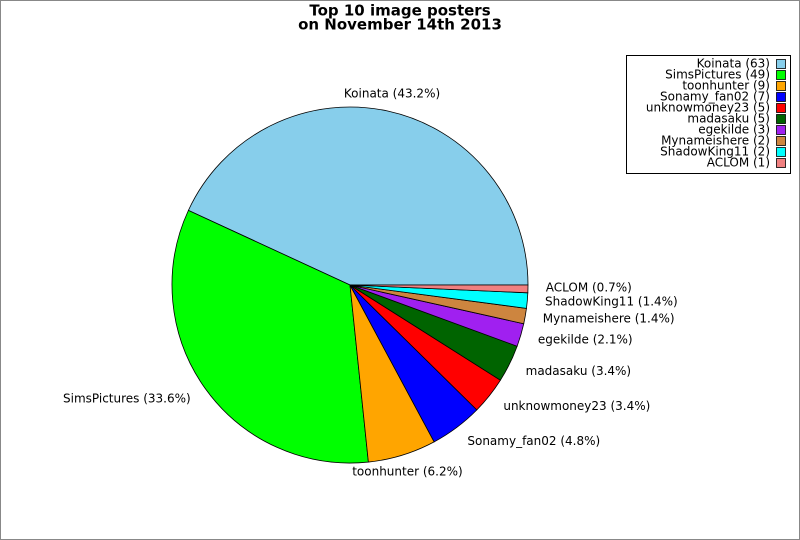 The height and width of the screenshot is (540, 800). I want to click on slice-label: Koinata (43.2%), so click(392, 93).